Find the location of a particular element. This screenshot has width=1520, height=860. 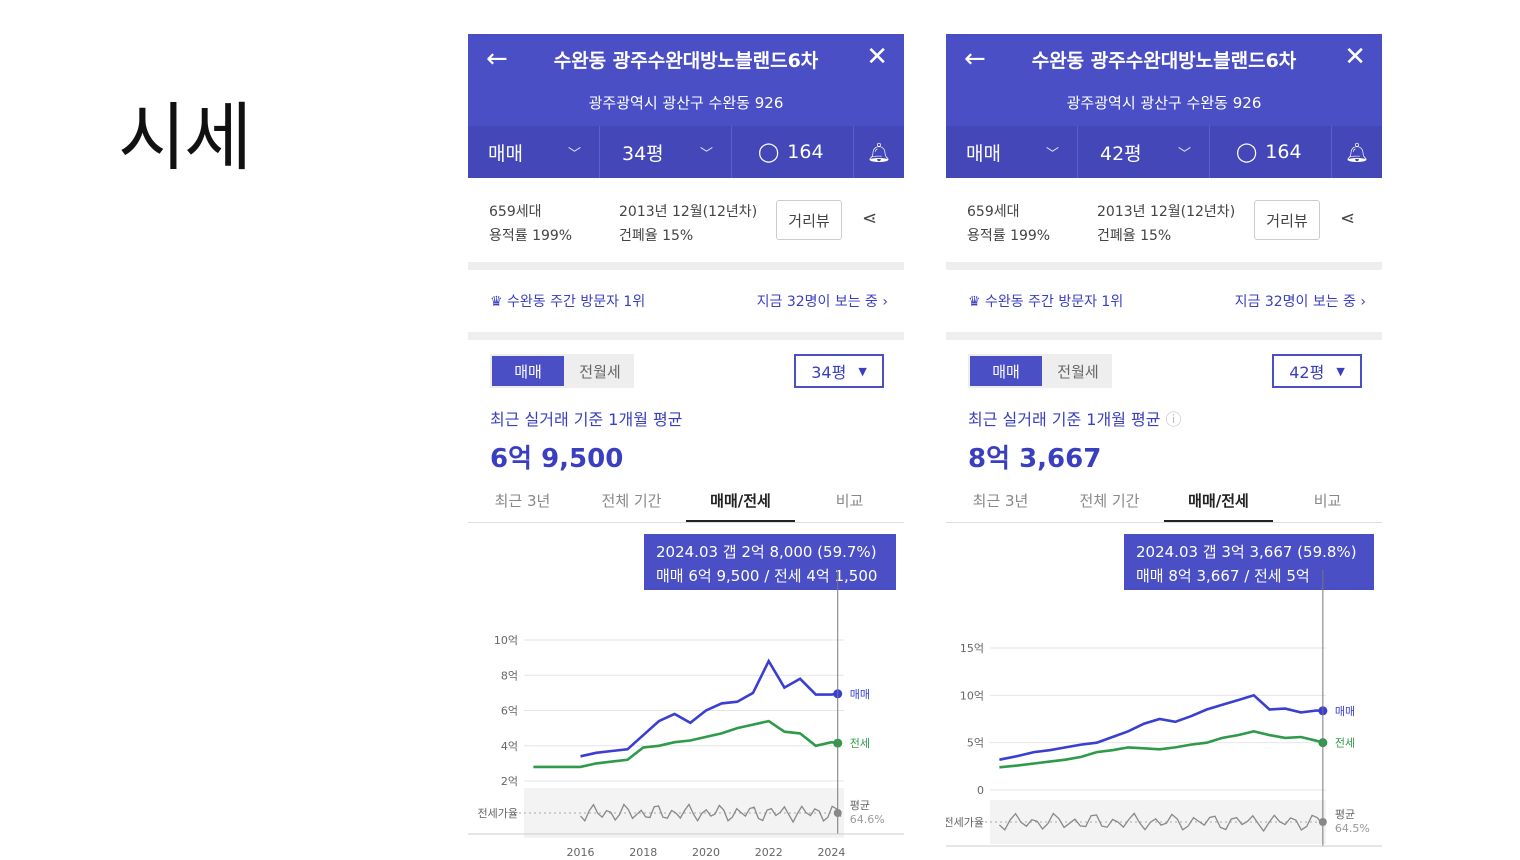

crown-icon: ♛ is located at coordinates (499, 302).